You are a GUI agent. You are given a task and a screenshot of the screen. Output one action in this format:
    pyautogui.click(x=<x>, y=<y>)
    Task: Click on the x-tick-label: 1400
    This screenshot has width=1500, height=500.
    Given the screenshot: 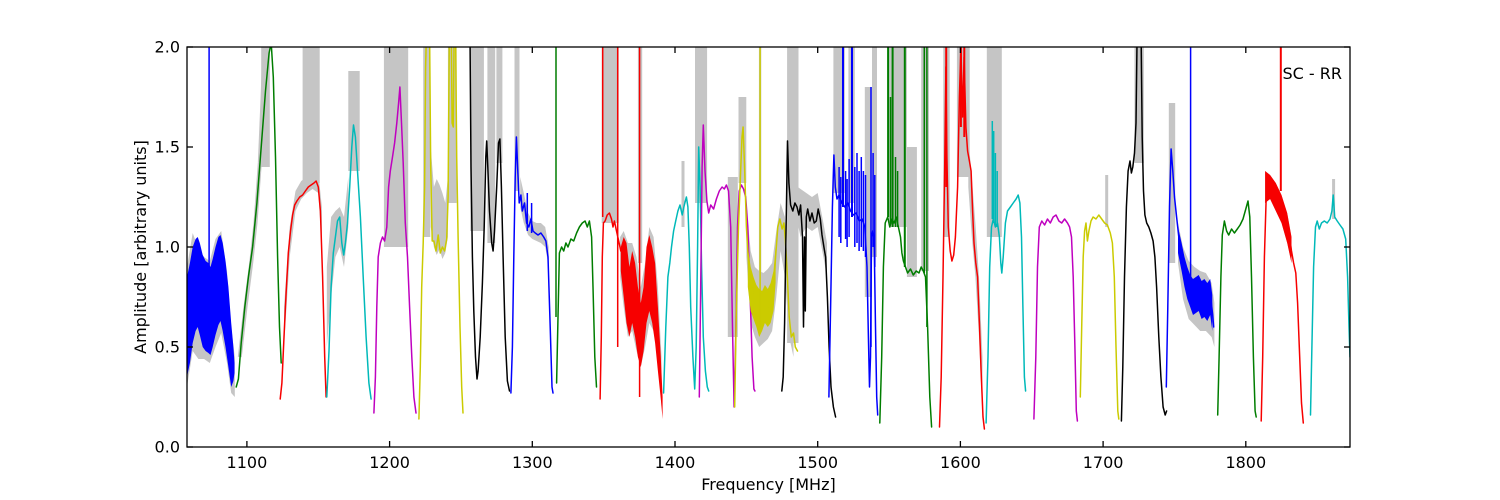 What is the action you would take?
    pyautogui.click(x=675, y=462)
    